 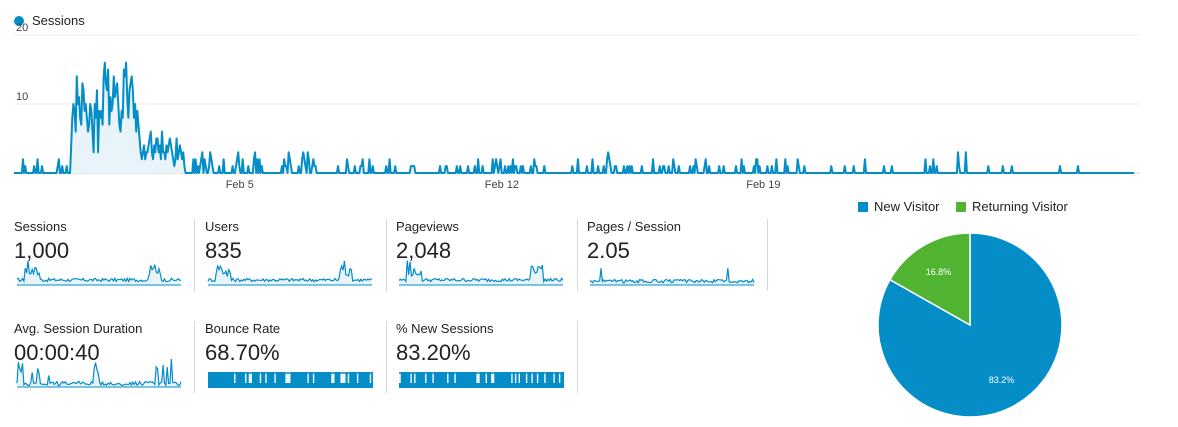 What do you see at coordinates (1002, 380) in the screenshot?
I see `pie-slice-label: 83.2%` at bounding box center [1002, 380].